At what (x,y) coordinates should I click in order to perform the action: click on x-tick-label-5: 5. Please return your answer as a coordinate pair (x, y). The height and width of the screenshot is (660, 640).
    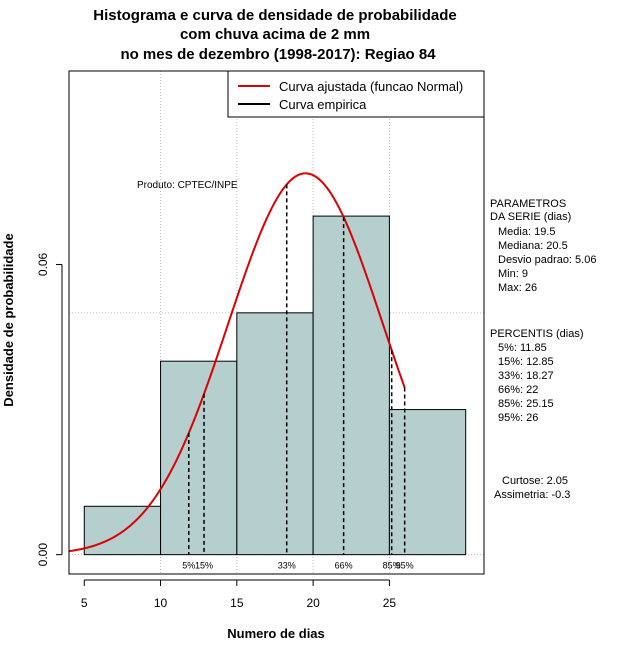
    Looking at the image, I should click on (84, 603).